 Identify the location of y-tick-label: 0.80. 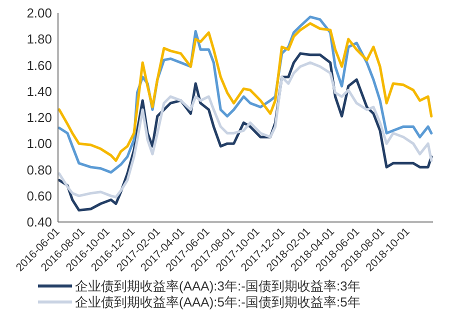
(39, 170).